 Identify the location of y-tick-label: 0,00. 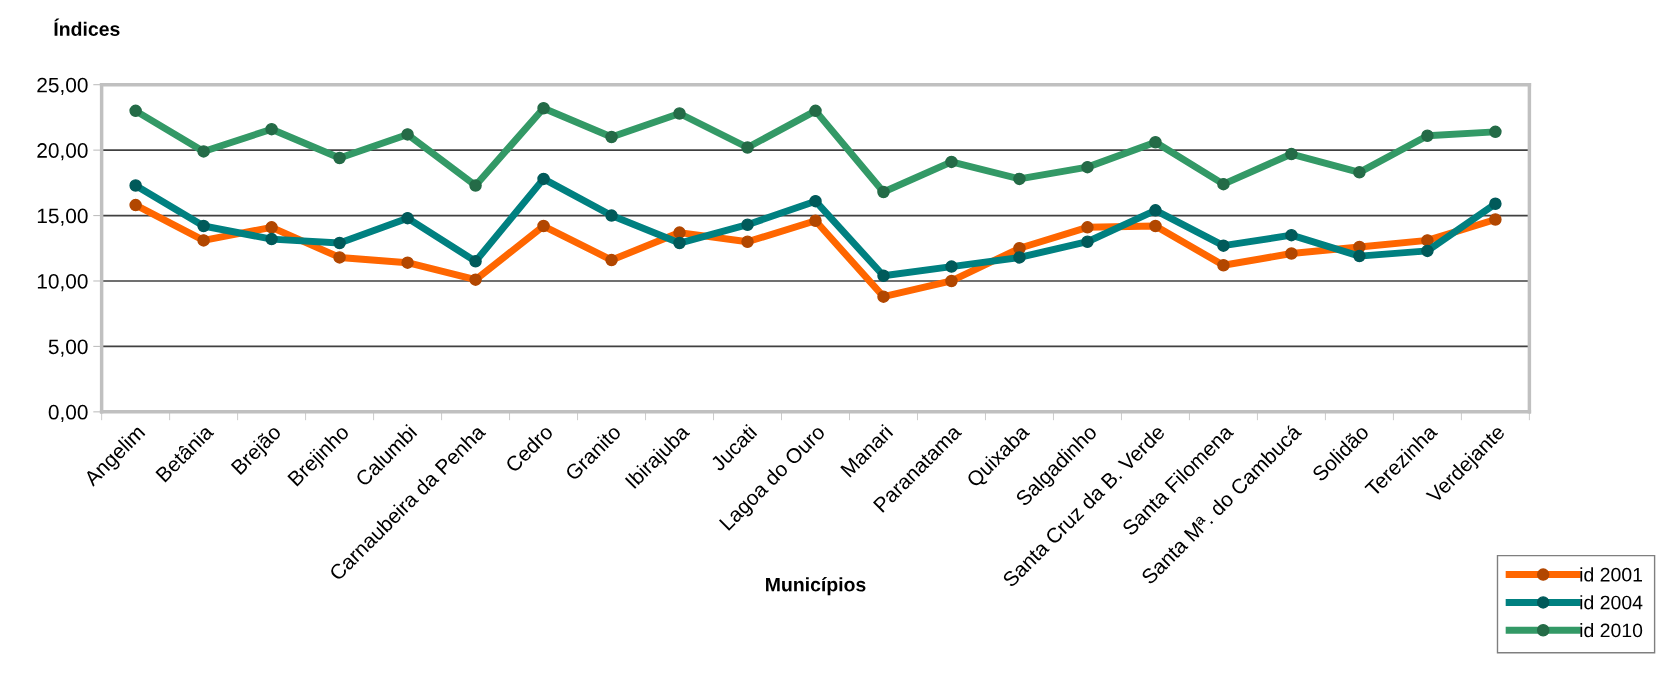
(68, 413).